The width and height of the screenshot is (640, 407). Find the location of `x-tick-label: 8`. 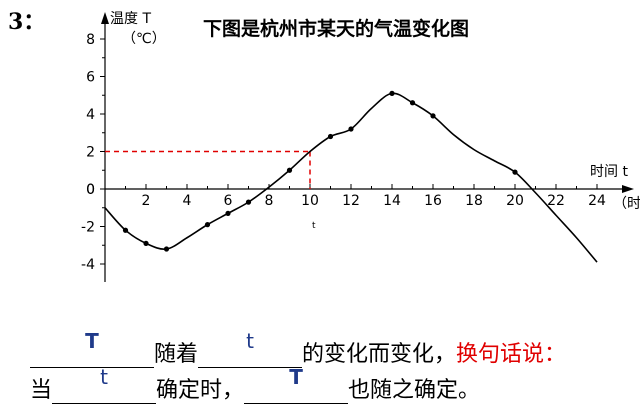

x-tick-label: 8 is located at coordinates (269, 201).